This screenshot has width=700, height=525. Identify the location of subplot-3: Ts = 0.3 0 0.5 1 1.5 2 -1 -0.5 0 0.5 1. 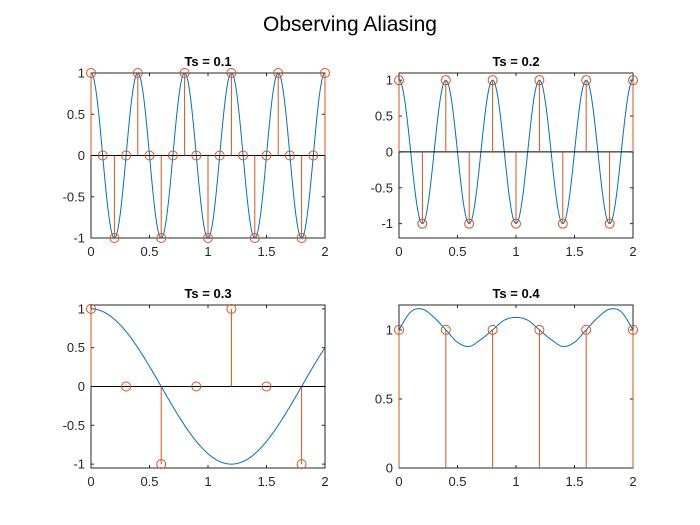
(196, 387).